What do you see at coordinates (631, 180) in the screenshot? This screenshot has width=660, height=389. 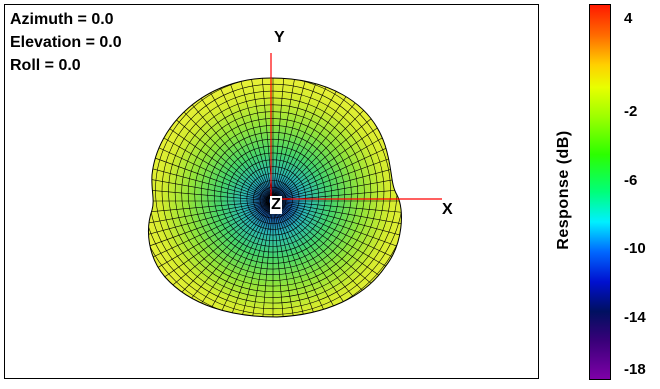 I see `colorbar-tick: -6` at bounding box center [631, 180].